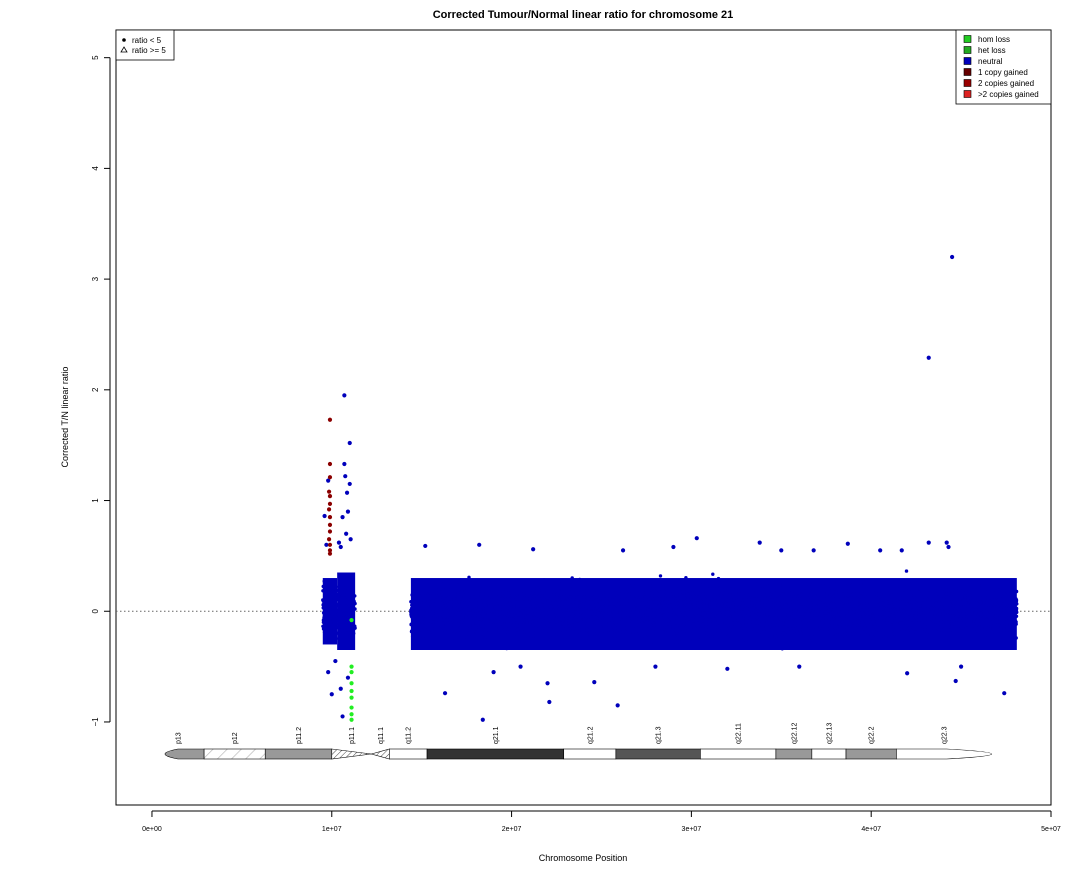  What do you see at coordinates (95, 57) in the screenshot?
I see `y-tick-label: 5` at bounding box center [95, 57].